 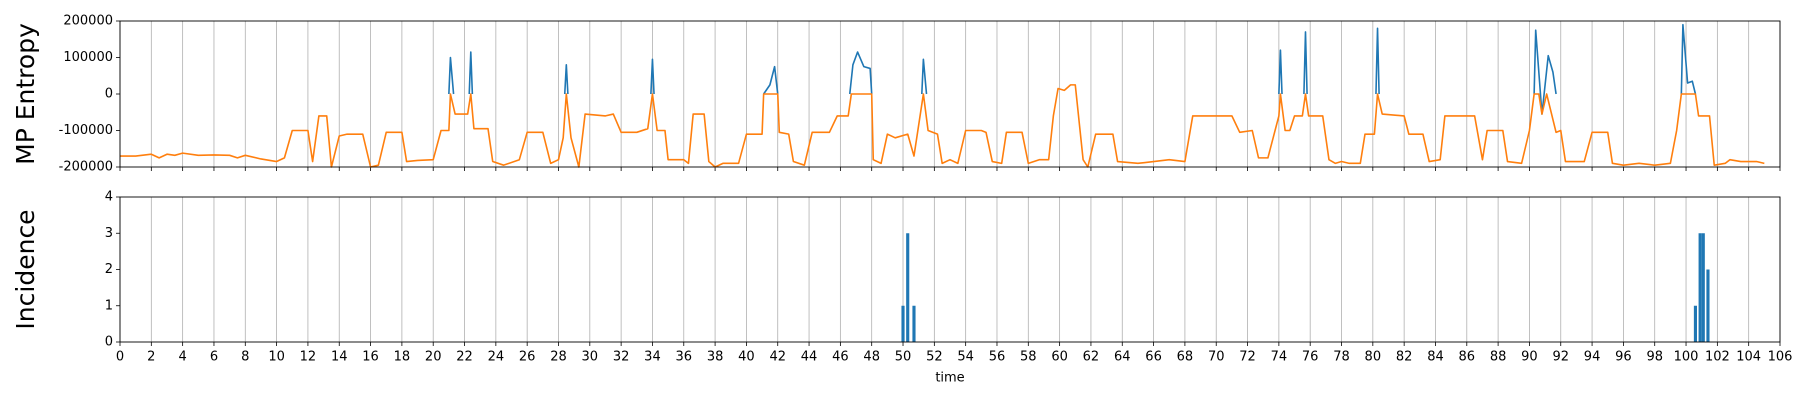 I want to click on x-tick-label: 26, so click(x=527, y=357).